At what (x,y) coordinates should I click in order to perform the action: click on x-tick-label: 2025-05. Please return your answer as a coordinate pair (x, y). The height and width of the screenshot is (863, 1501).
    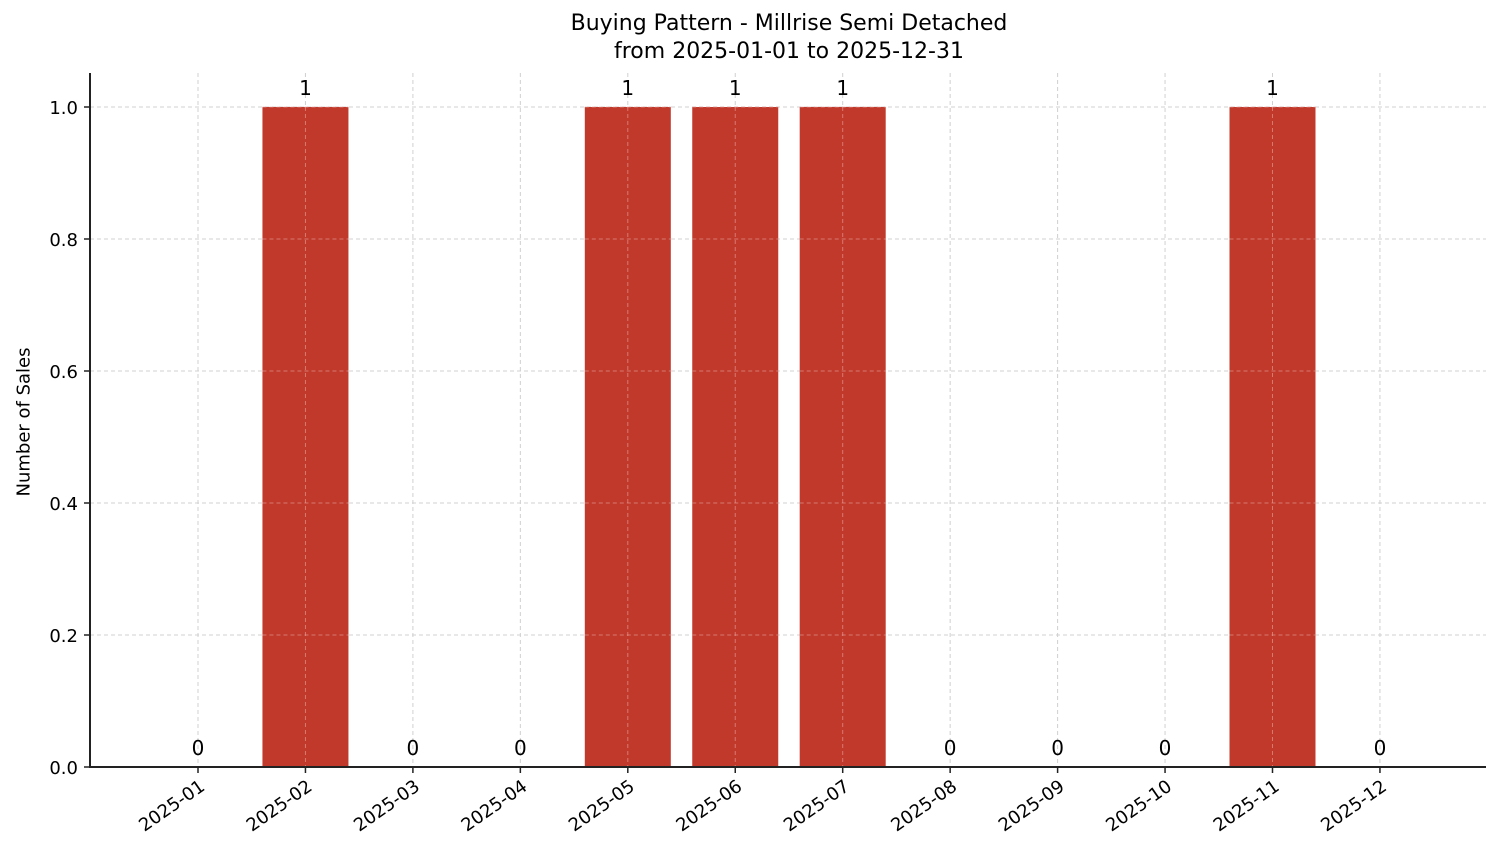
    Looking at the image, I should click on (602, 806).